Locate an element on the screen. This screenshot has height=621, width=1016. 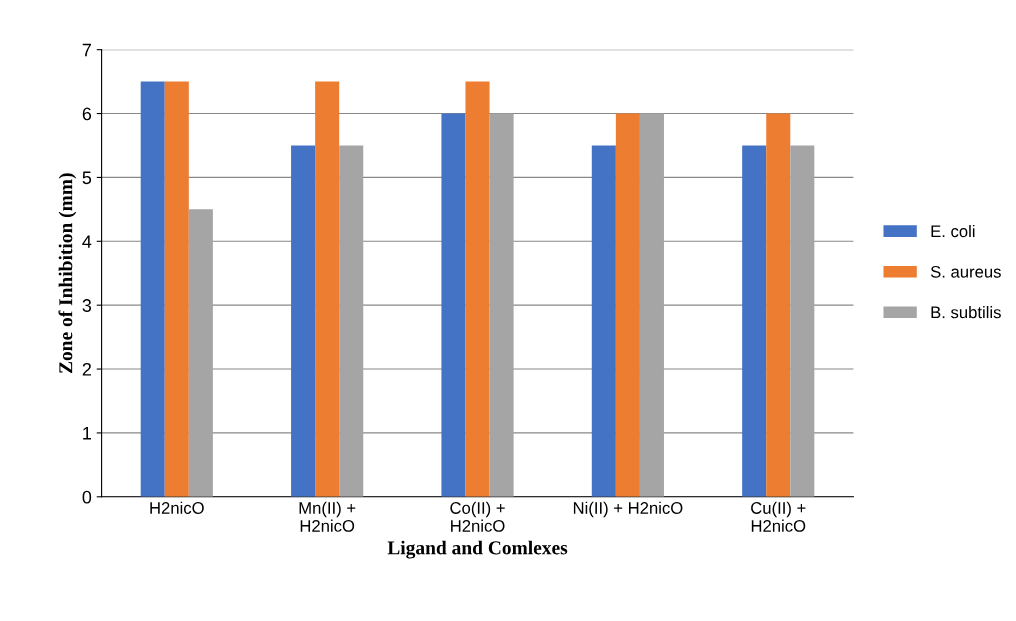
x-axis-title: Ligand and Comlexes is located at coordinates (477, 549).